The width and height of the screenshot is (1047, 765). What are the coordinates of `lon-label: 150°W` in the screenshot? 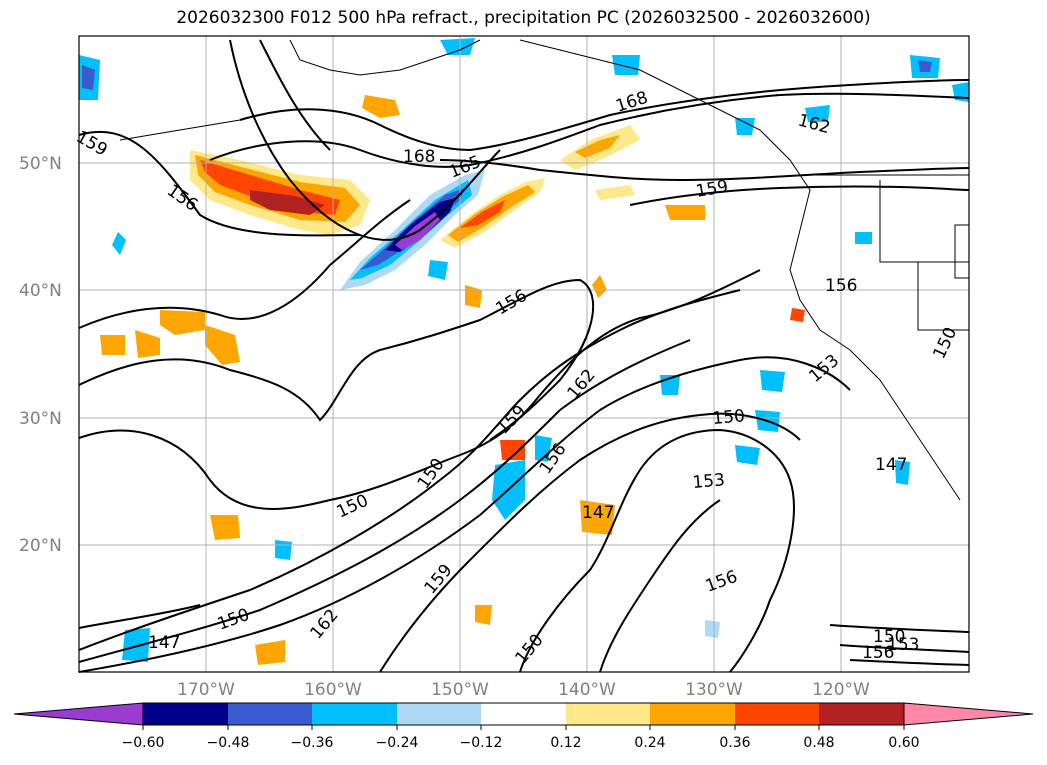 It's located at (460, 690).